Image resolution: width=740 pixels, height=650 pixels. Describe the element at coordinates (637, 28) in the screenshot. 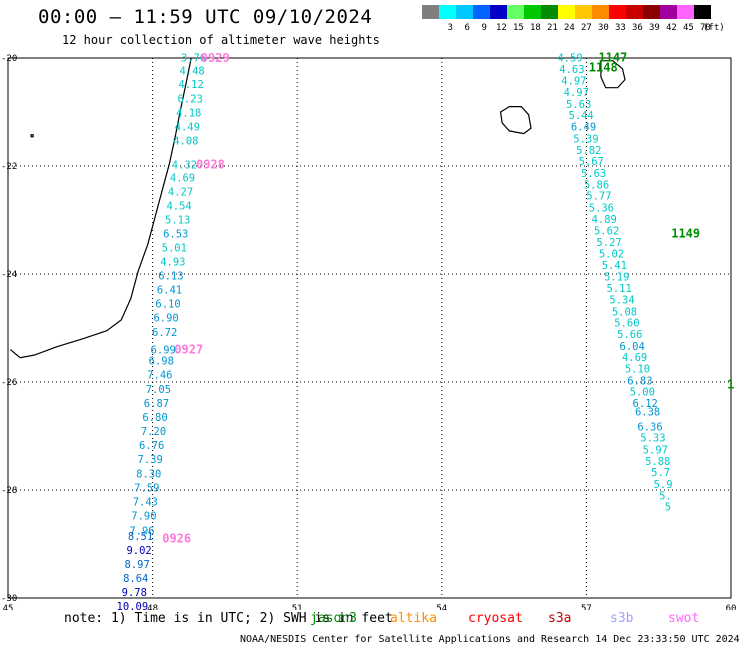

I see `colorbar-label: 36` at that location.